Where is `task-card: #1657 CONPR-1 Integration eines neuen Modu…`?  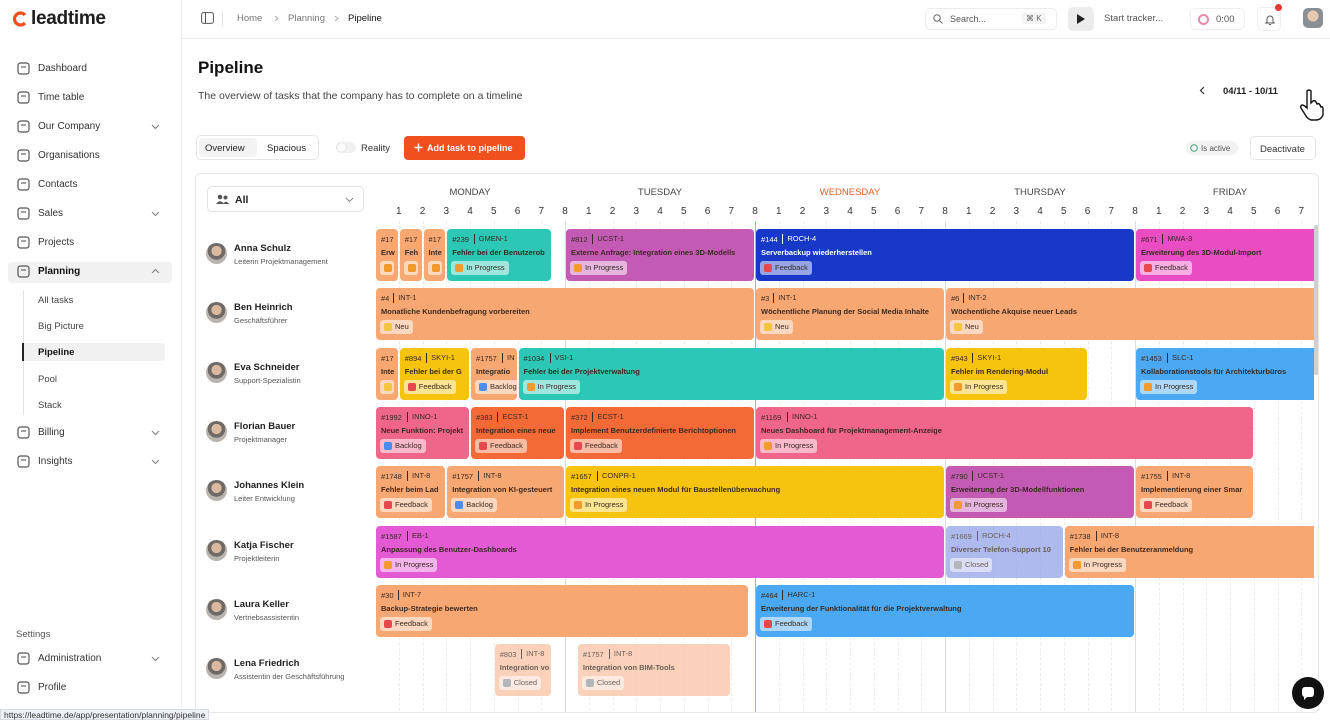 task-card: #1657 CONPR-1 Integration eines neuen Modu… is located at coordinates (755, 492).